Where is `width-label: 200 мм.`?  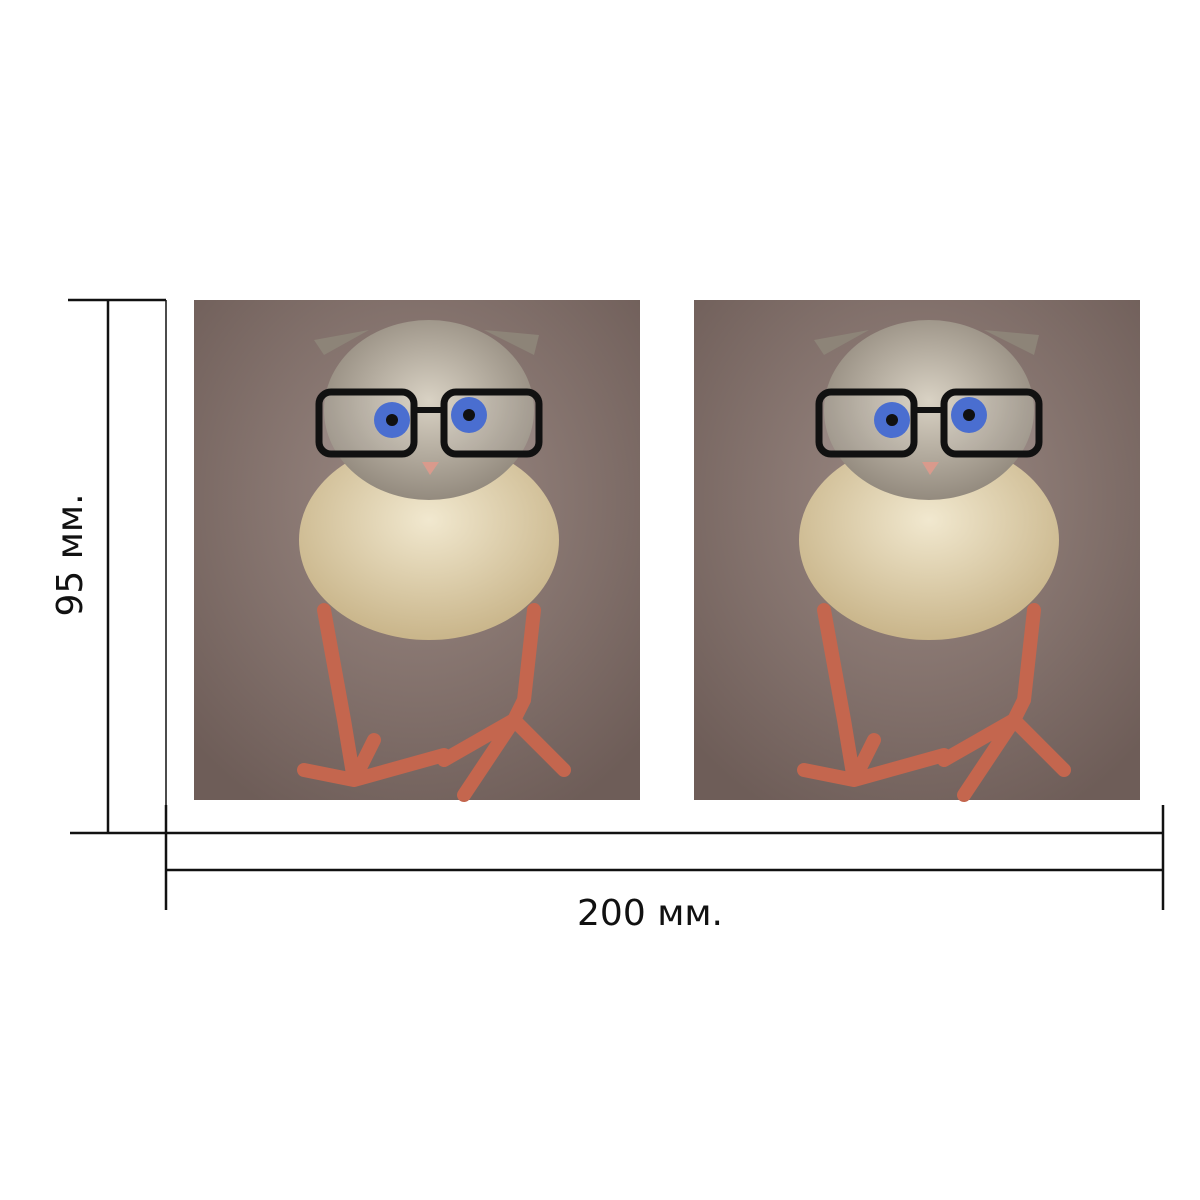
width-label: 200 мм. is located at coordinates (650, 913).